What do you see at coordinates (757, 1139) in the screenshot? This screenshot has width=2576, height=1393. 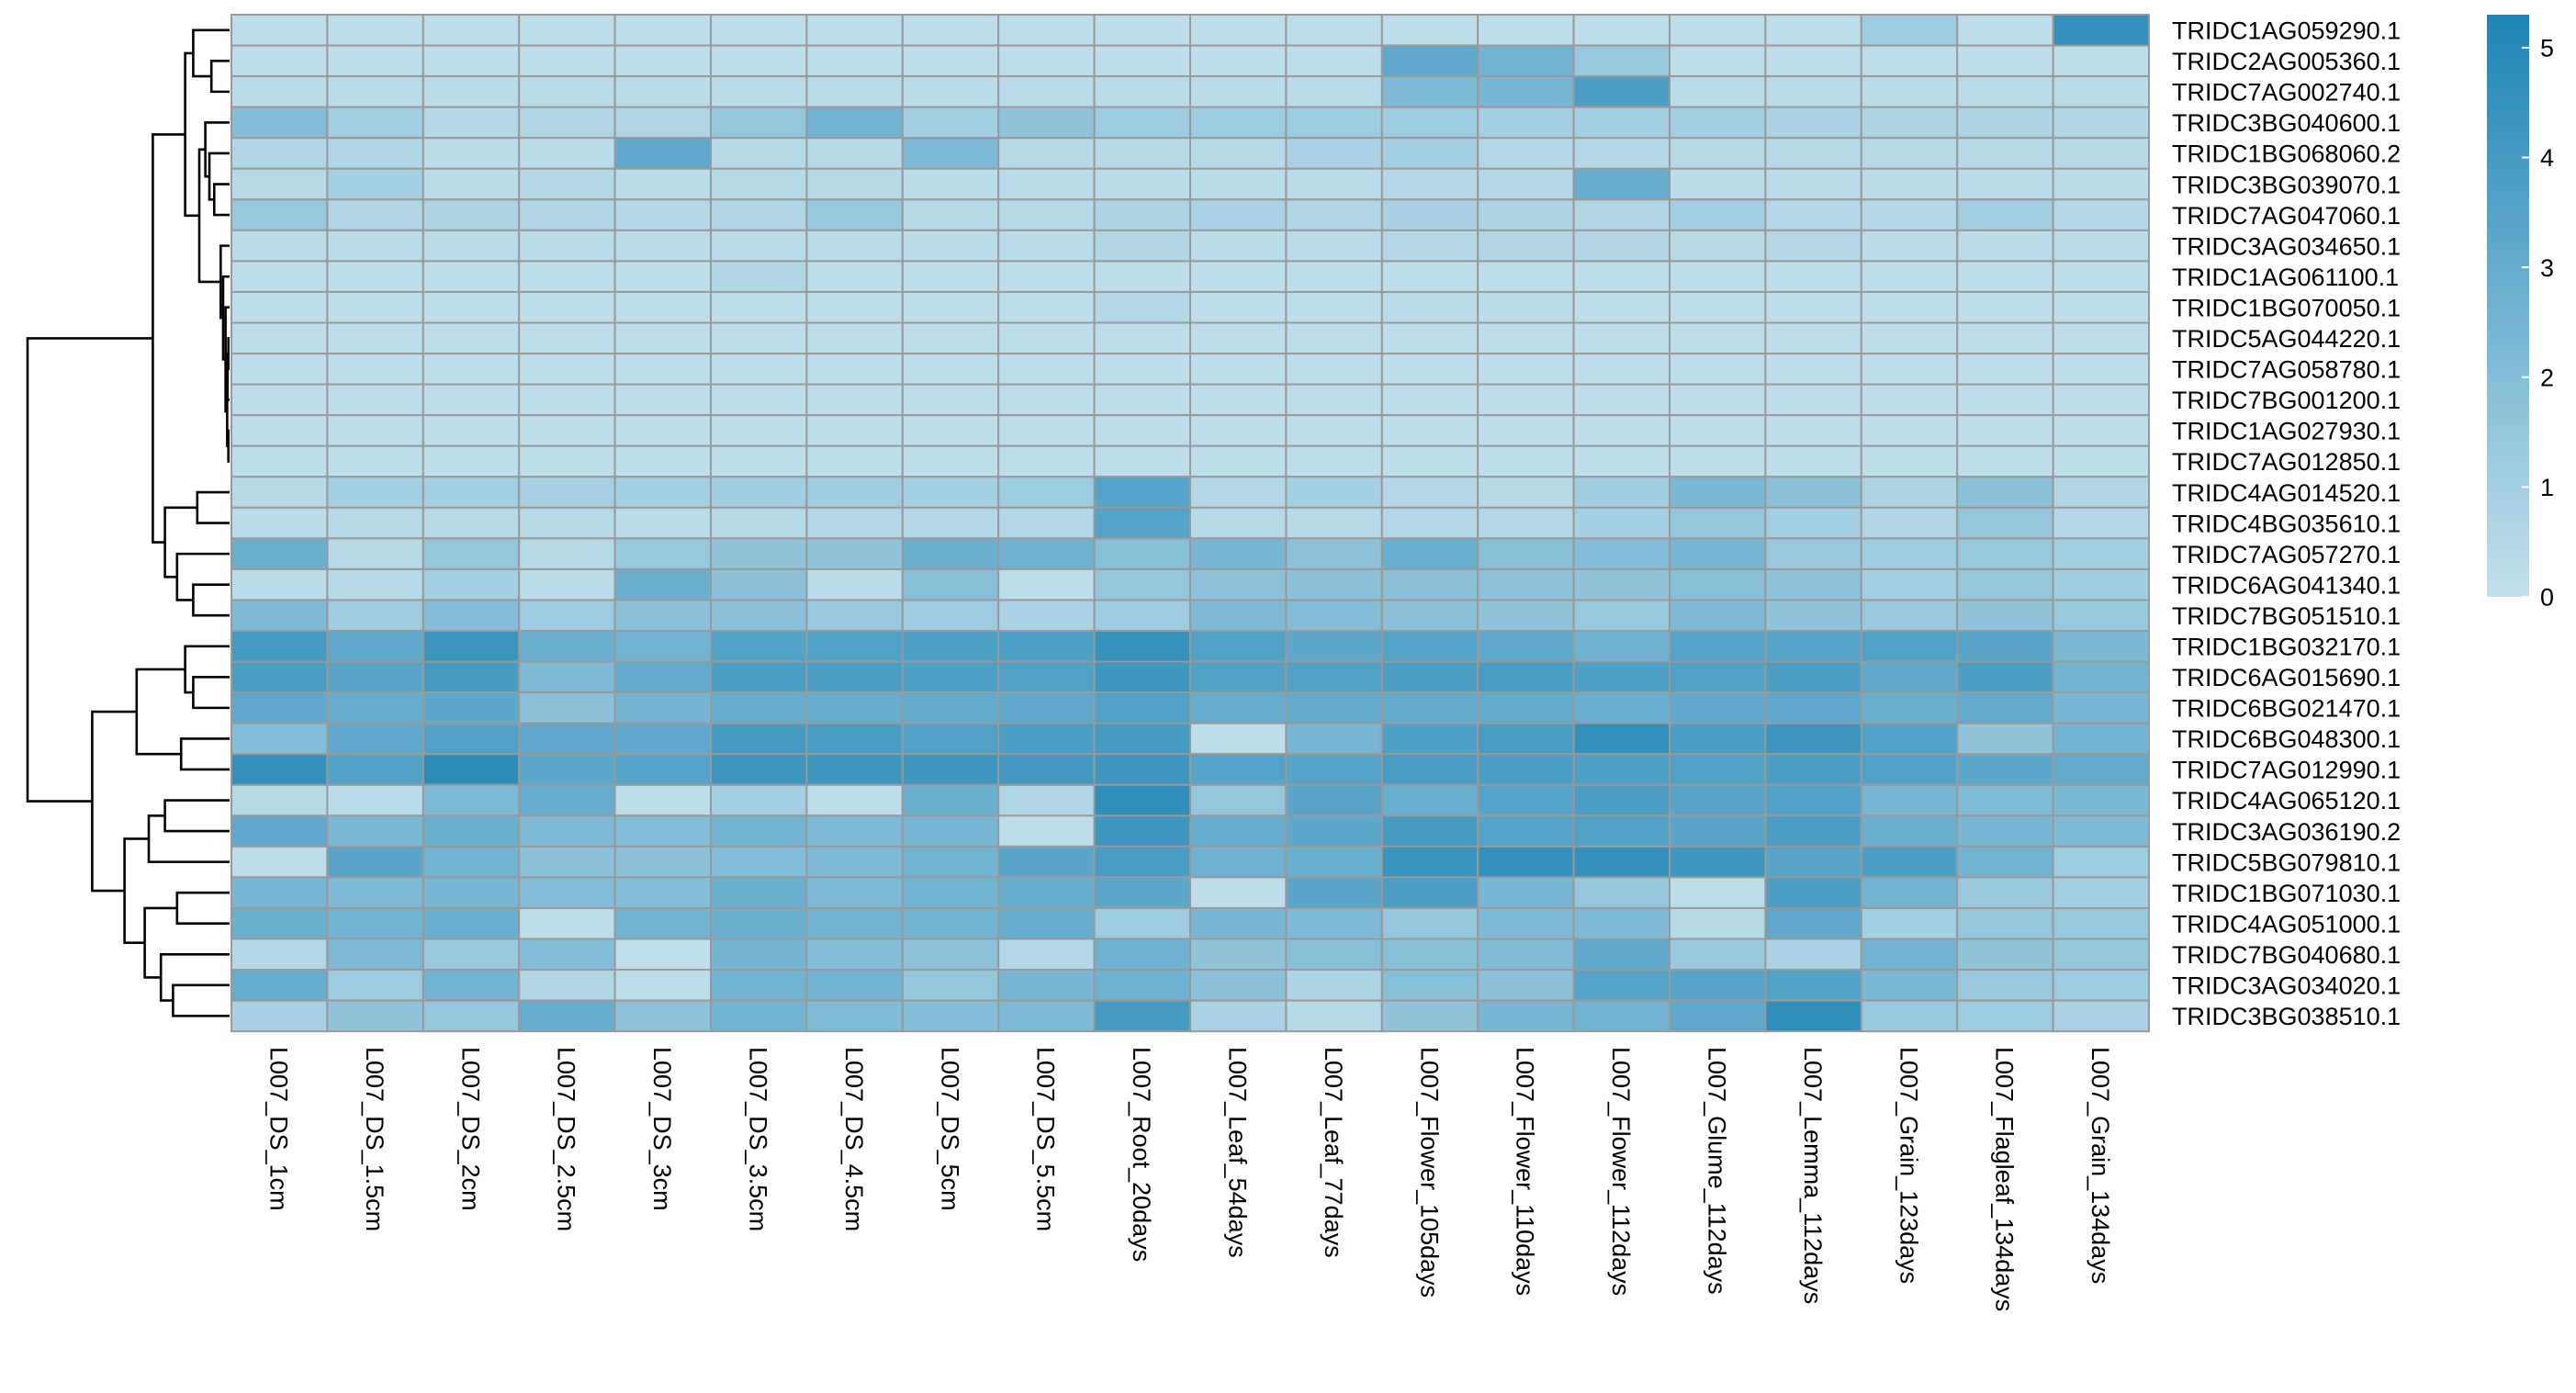 I see `column-label: L007_DS_3.5cm` at bounding box center [757, 1139].